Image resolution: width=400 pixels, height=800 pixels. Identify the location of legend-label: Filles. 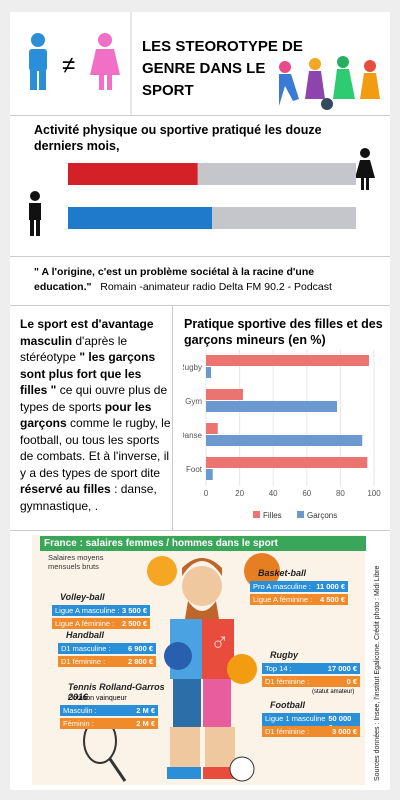
(272, 515).